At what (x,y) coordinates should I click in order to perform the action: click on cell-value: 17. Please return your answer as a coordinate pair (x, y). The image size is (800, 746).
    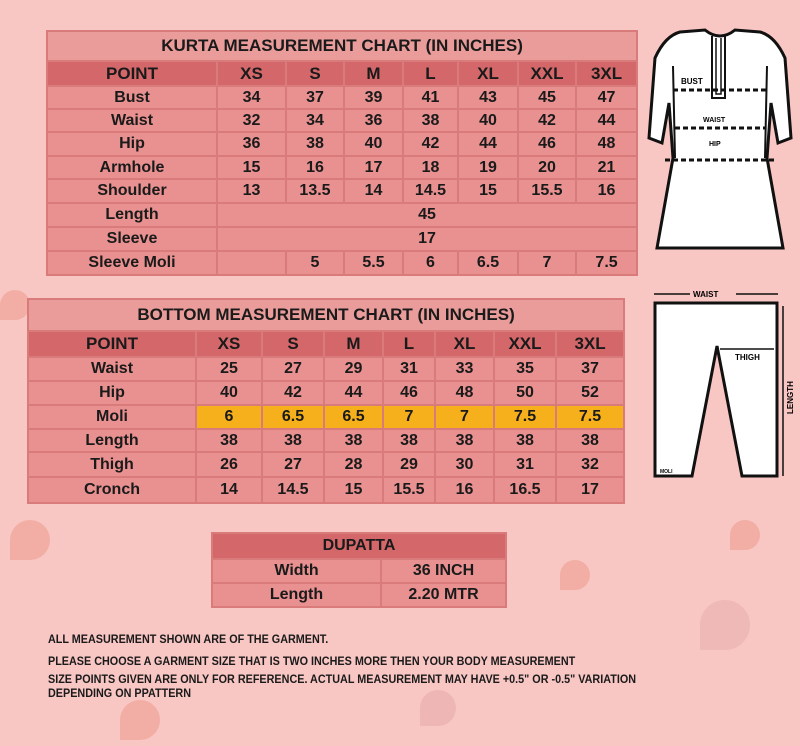
    Looking at the image, I should click on (373, 167).